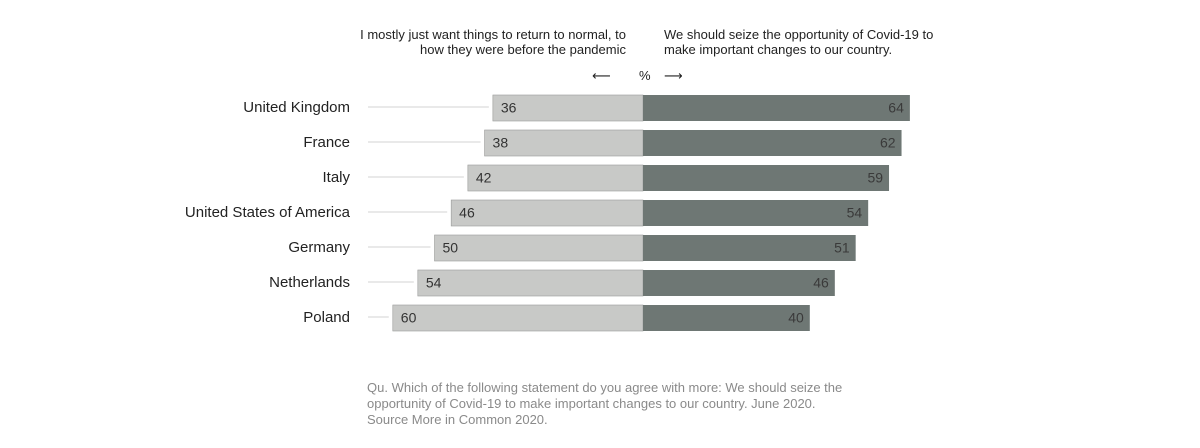 The image size is (1200, 448). I want to click on data-label-left: 38, so click(501, 143).